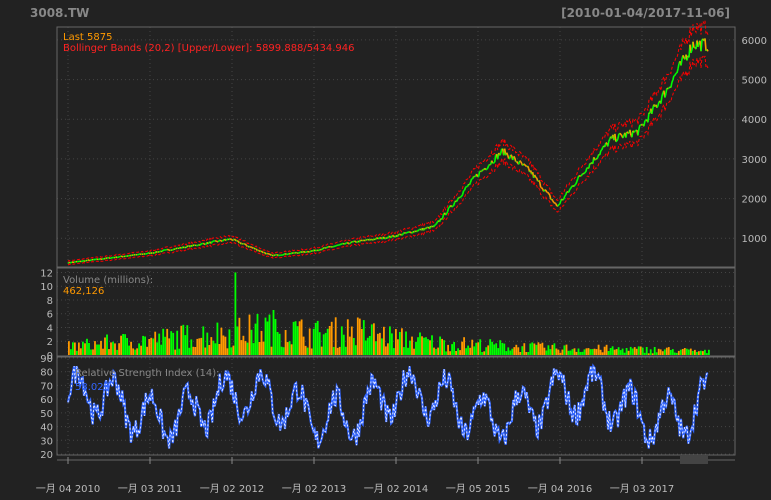 The width and height of the screenshot is (771, 500). Describe the element at coordinates (147, 373) in the screenshot. I see `rsi-title: Relative Strength Index (14):` at that location.